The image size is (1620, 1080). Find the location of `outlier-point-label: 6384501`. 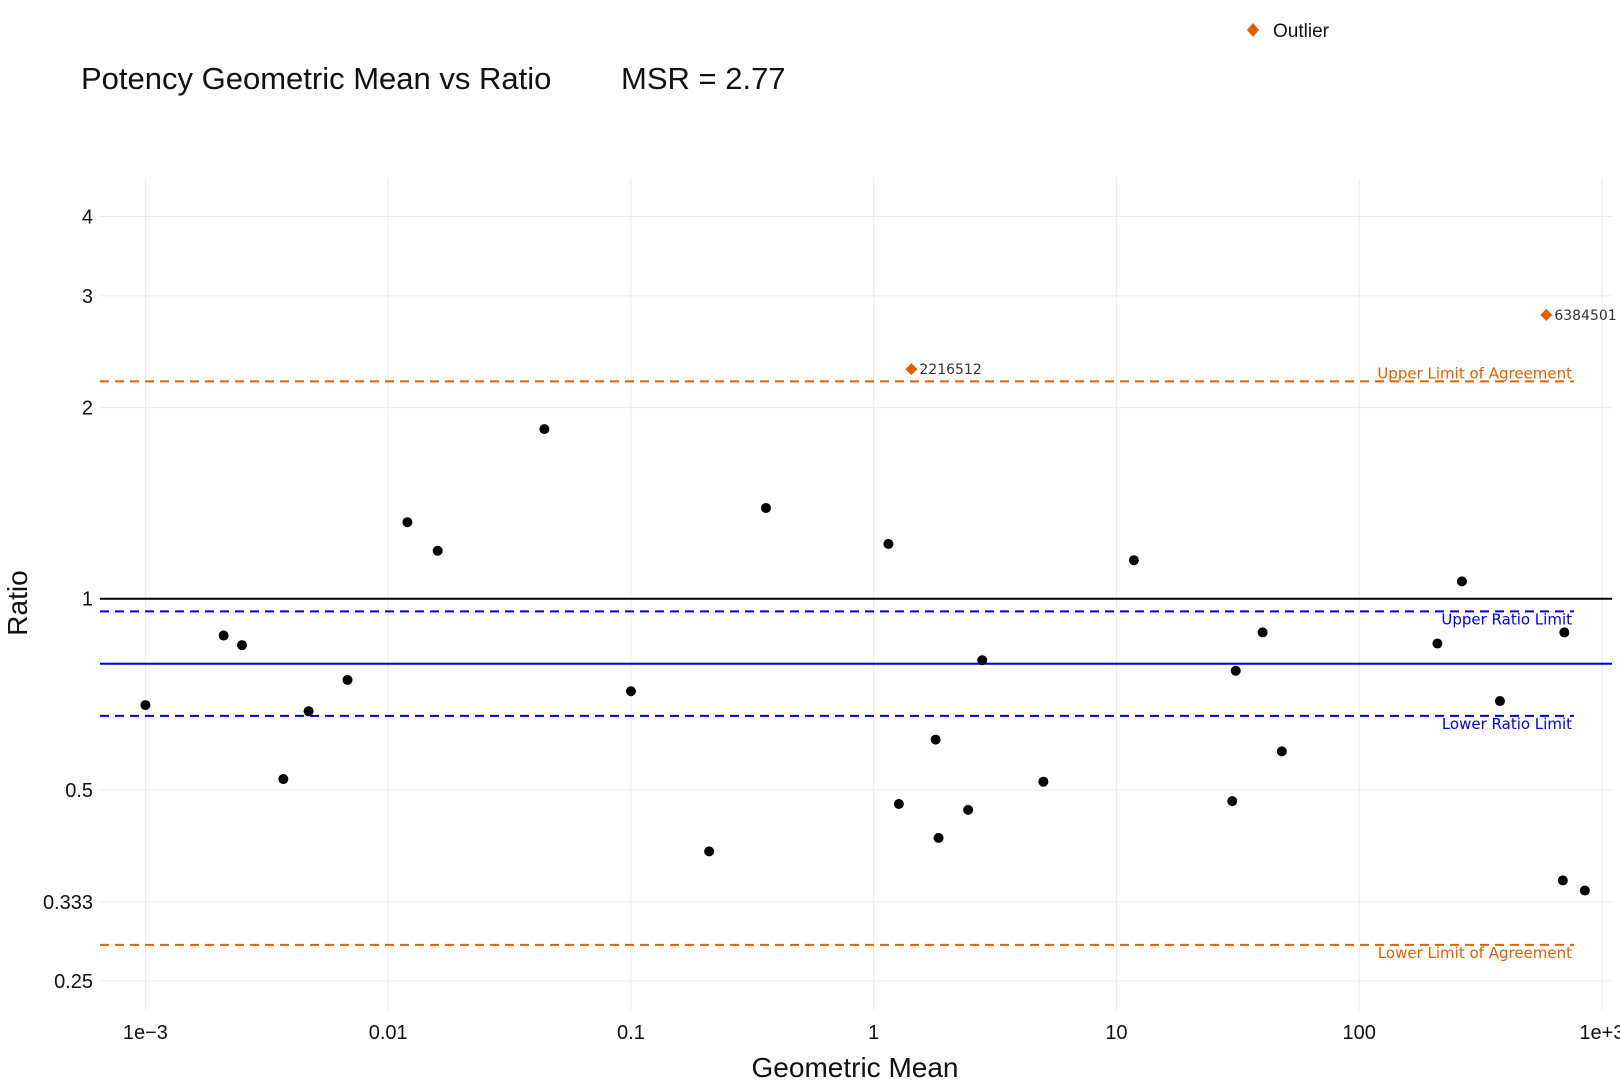

outlier-point-label: 6384501 is located at coordinates (1585, 316).